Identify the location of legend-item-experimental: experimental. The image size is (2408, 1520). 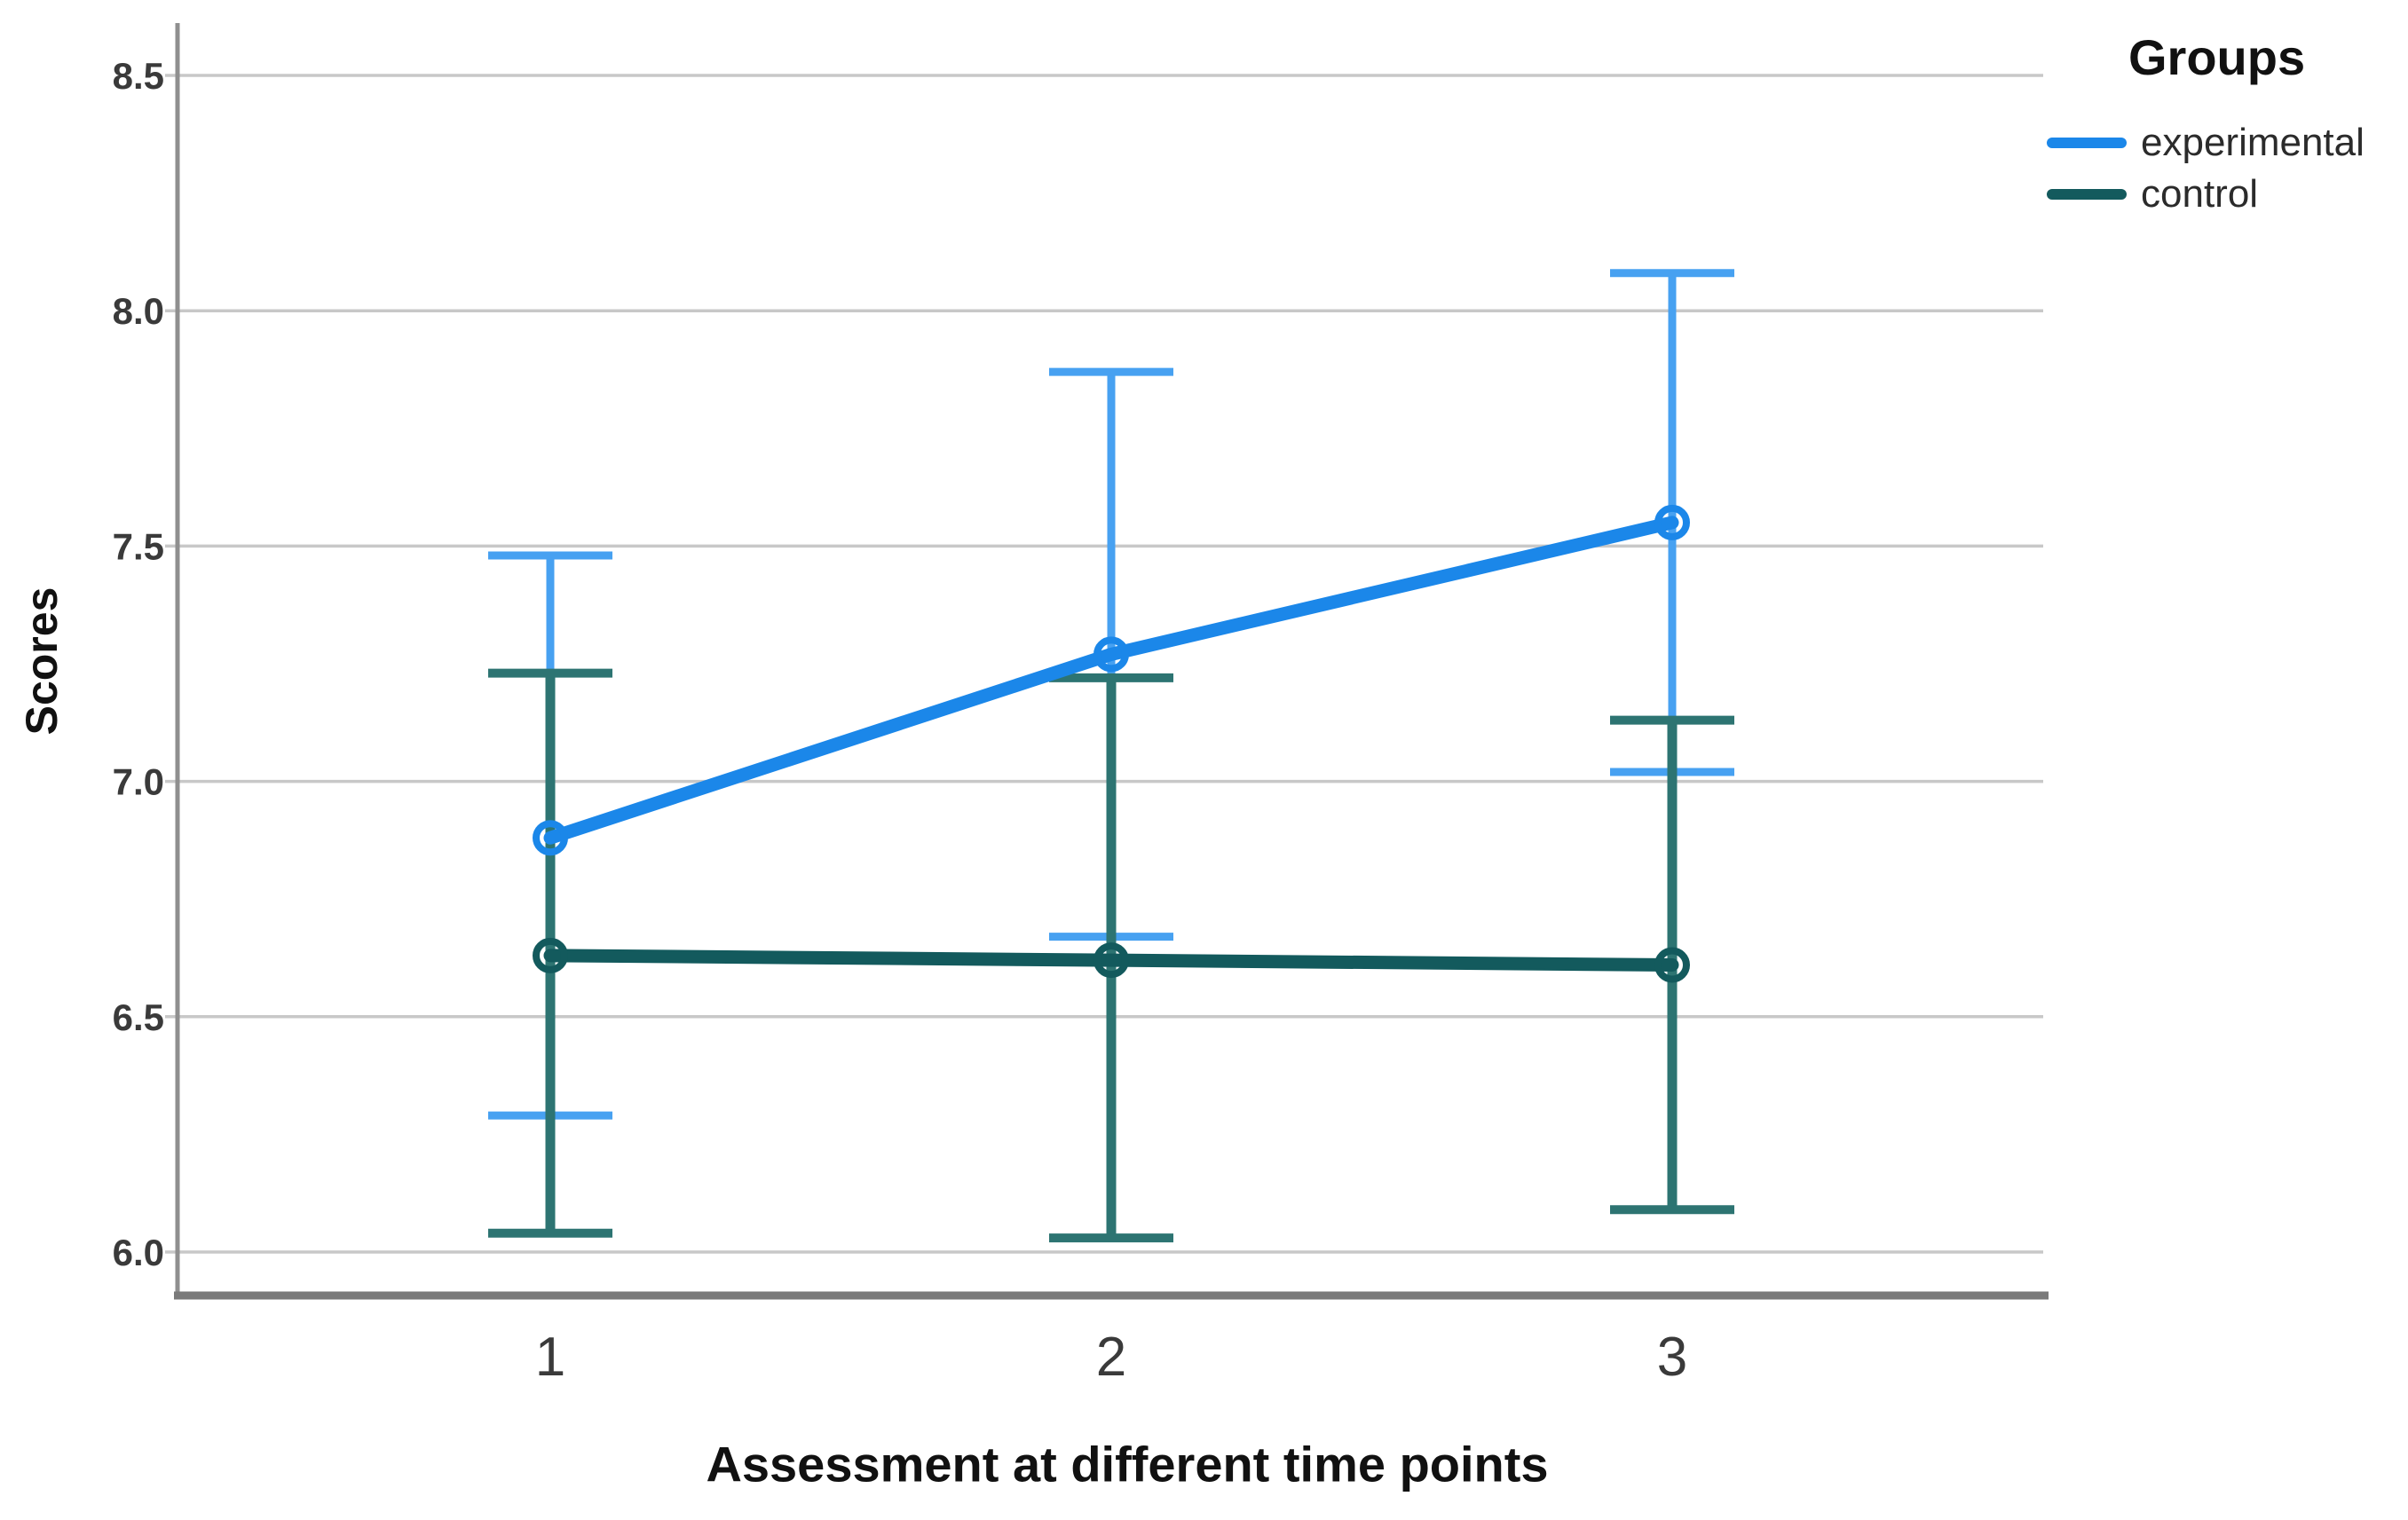
(2206, 142).